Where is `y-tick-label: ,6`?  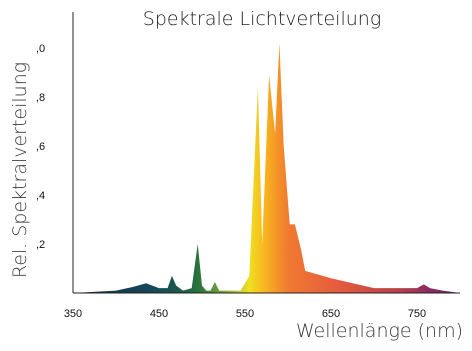
y-tick-label: ,6 is located at coordinates (40, 147).